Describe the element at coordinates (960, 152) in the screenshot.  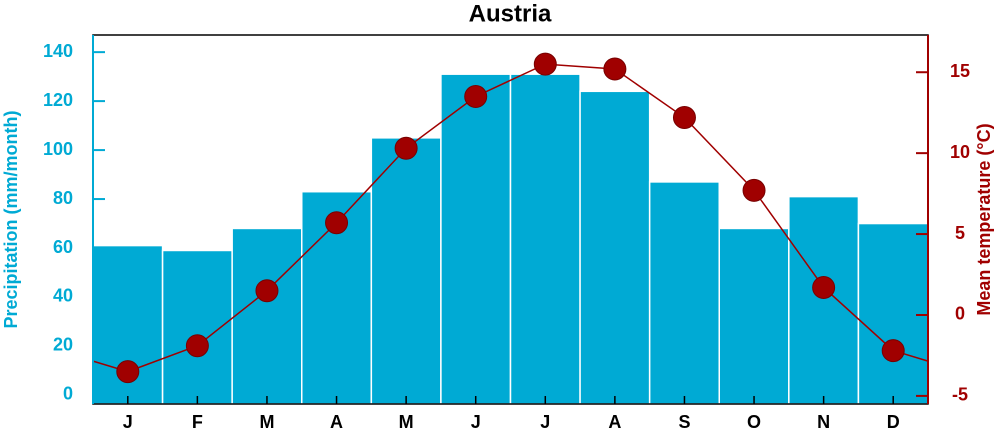
I see `y2-tick-label: 10` at that location.